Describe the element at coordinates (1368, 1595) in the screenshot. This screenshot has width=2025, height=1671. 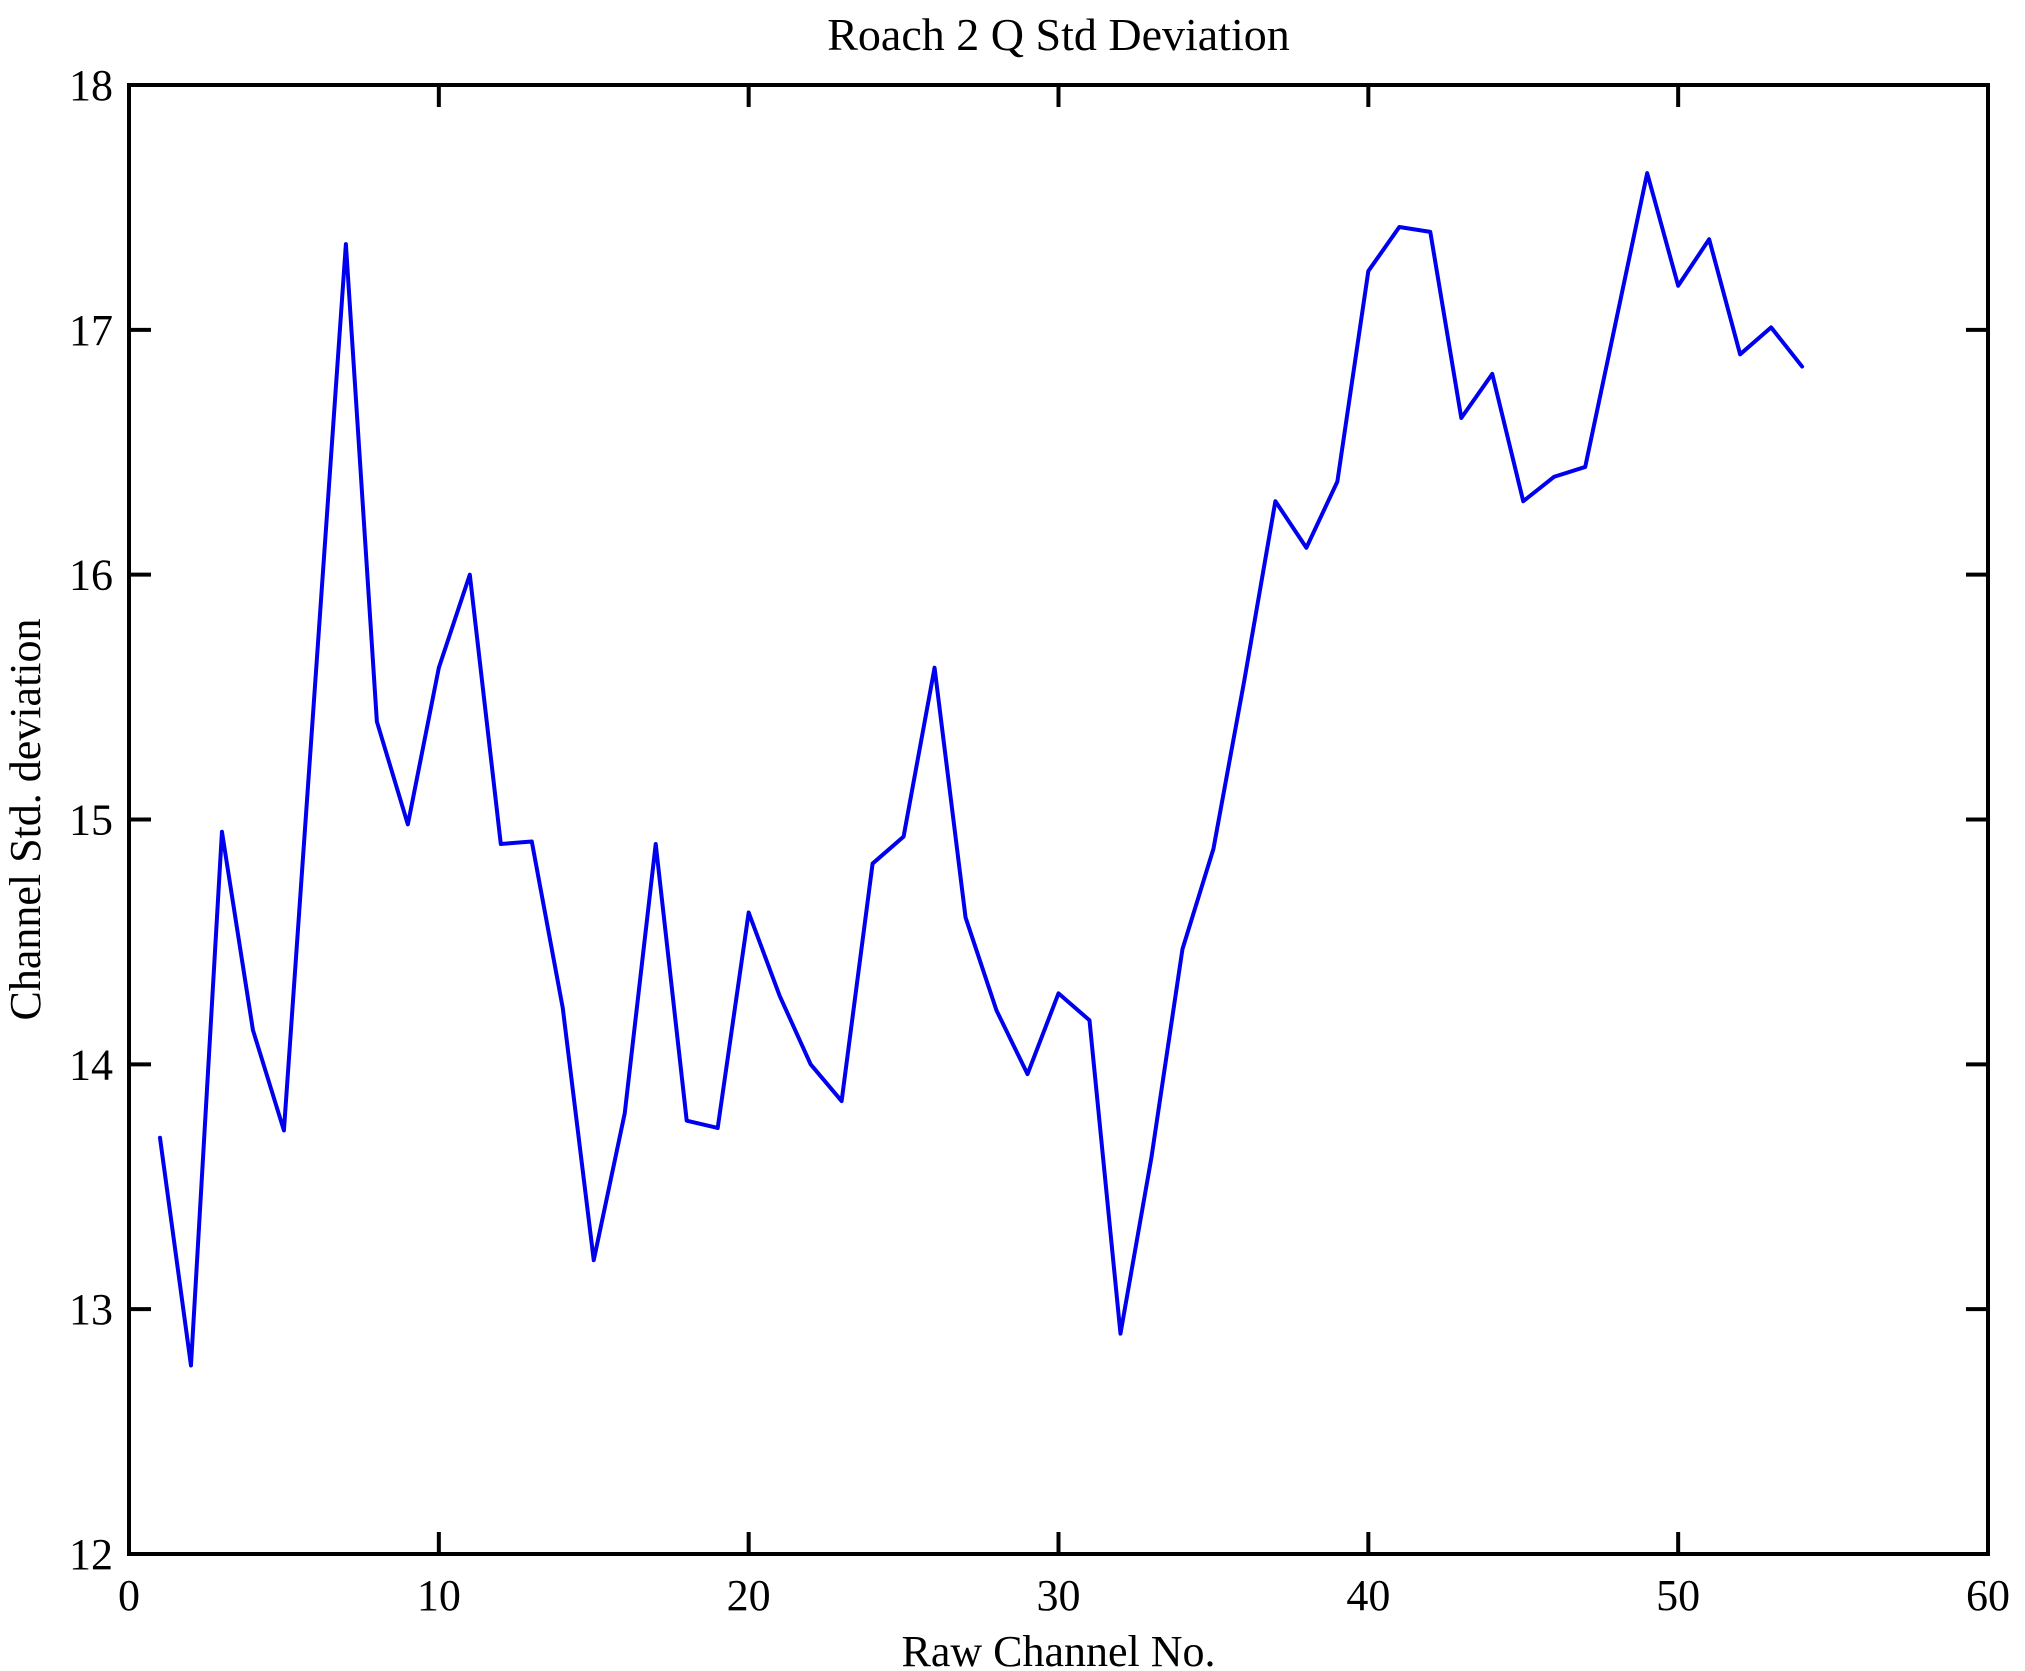
I see `x-tick-label: 40` at that location.